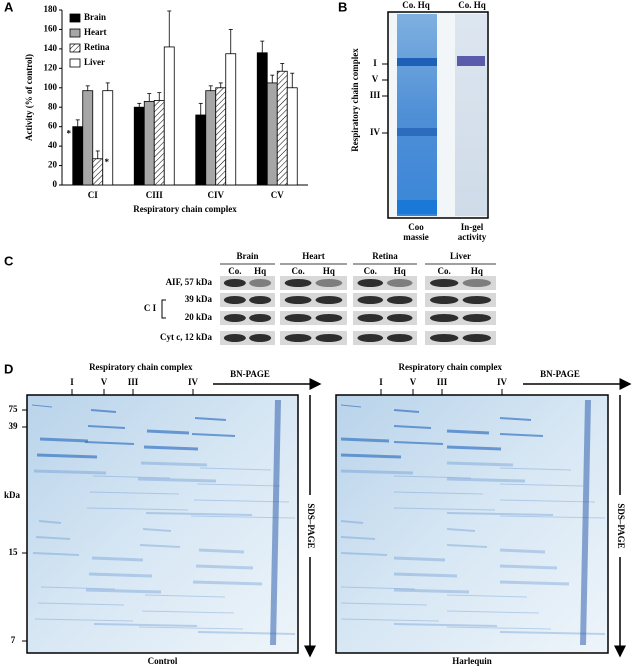  What do you see at coordinates (94, 62) in the screenshot?
I see `legend-label: Liver` at bounding box center [94, 62].